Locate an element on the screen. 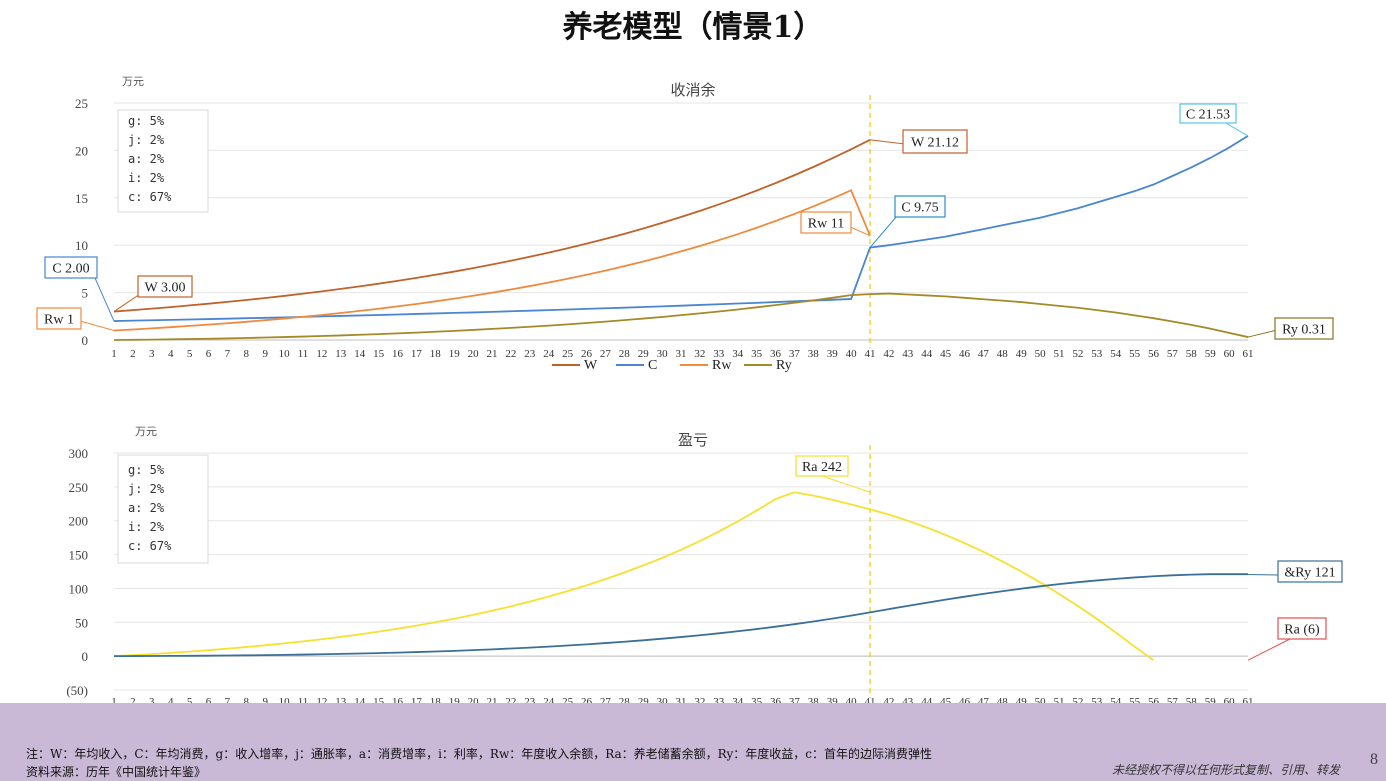 The height and width of the screenshot is (781, 1386). x-tick-label: 24 is located at coordinates (549, 702).